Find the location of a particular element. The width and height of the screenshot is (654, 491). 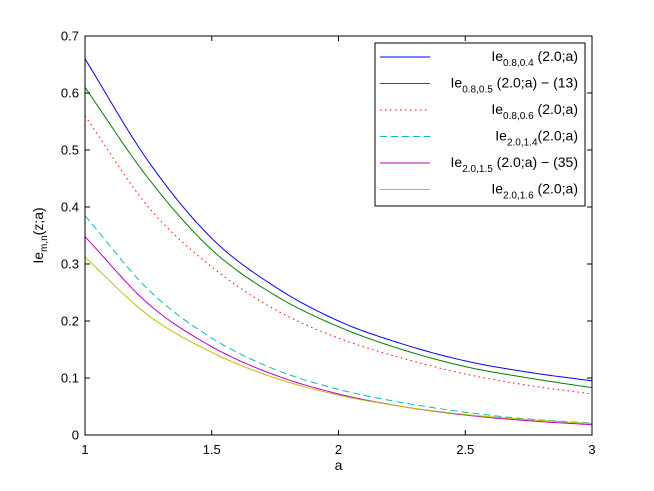

legend-label-suffix: (2.0;a) − (13) is located at coordinates (535, 83).